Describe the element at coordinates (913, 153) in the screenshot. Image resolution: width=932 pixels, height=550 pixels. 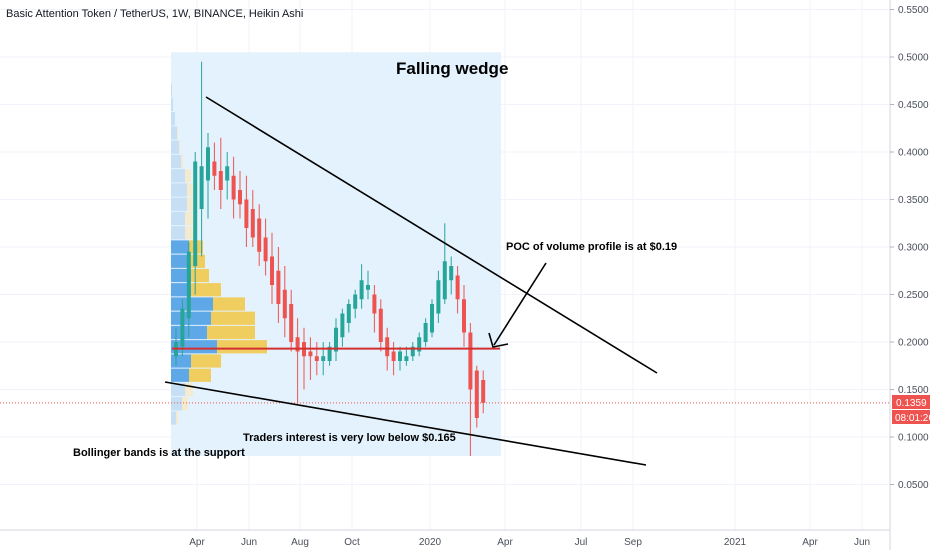
I see `price-tick-label: 0.4000` at that location.